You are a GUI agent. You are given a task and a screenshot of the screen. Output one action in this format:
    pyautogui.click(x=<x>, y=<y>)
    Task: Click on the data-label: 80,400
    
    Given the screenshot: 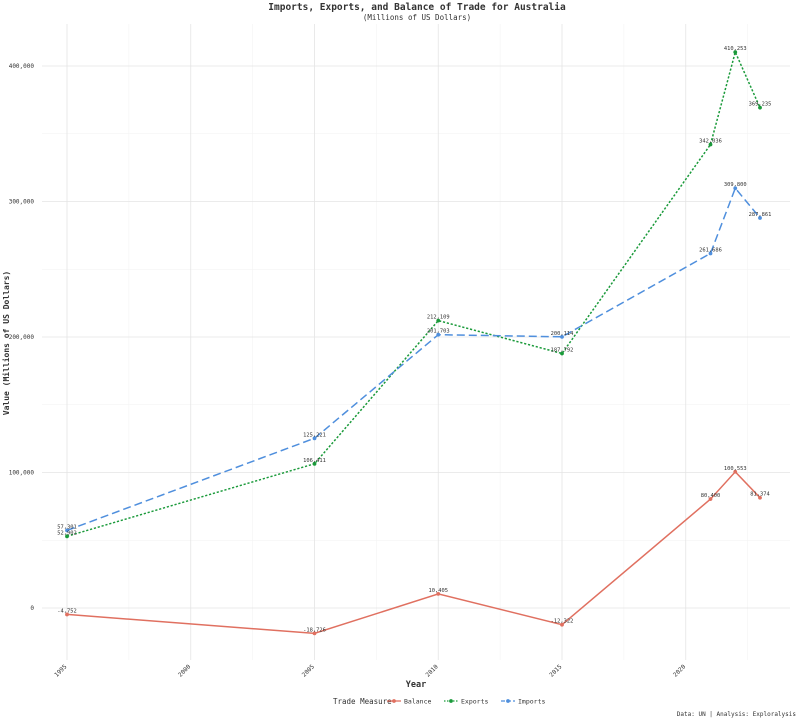 What is the action you would take?
    pyautogui.click(x=710, y=496)
    